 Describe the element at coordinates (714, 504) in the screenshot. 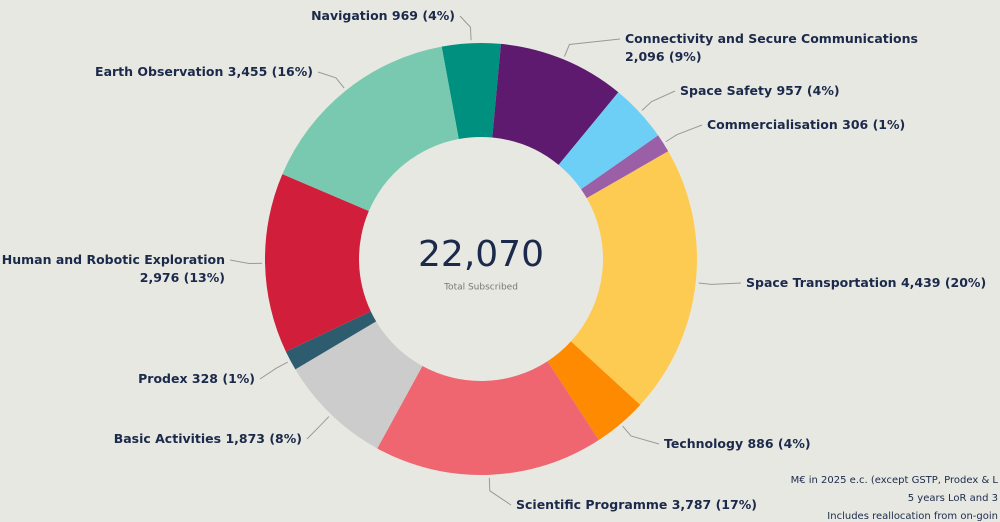

I see `slice-value: 3,787 (17%)` at that location.